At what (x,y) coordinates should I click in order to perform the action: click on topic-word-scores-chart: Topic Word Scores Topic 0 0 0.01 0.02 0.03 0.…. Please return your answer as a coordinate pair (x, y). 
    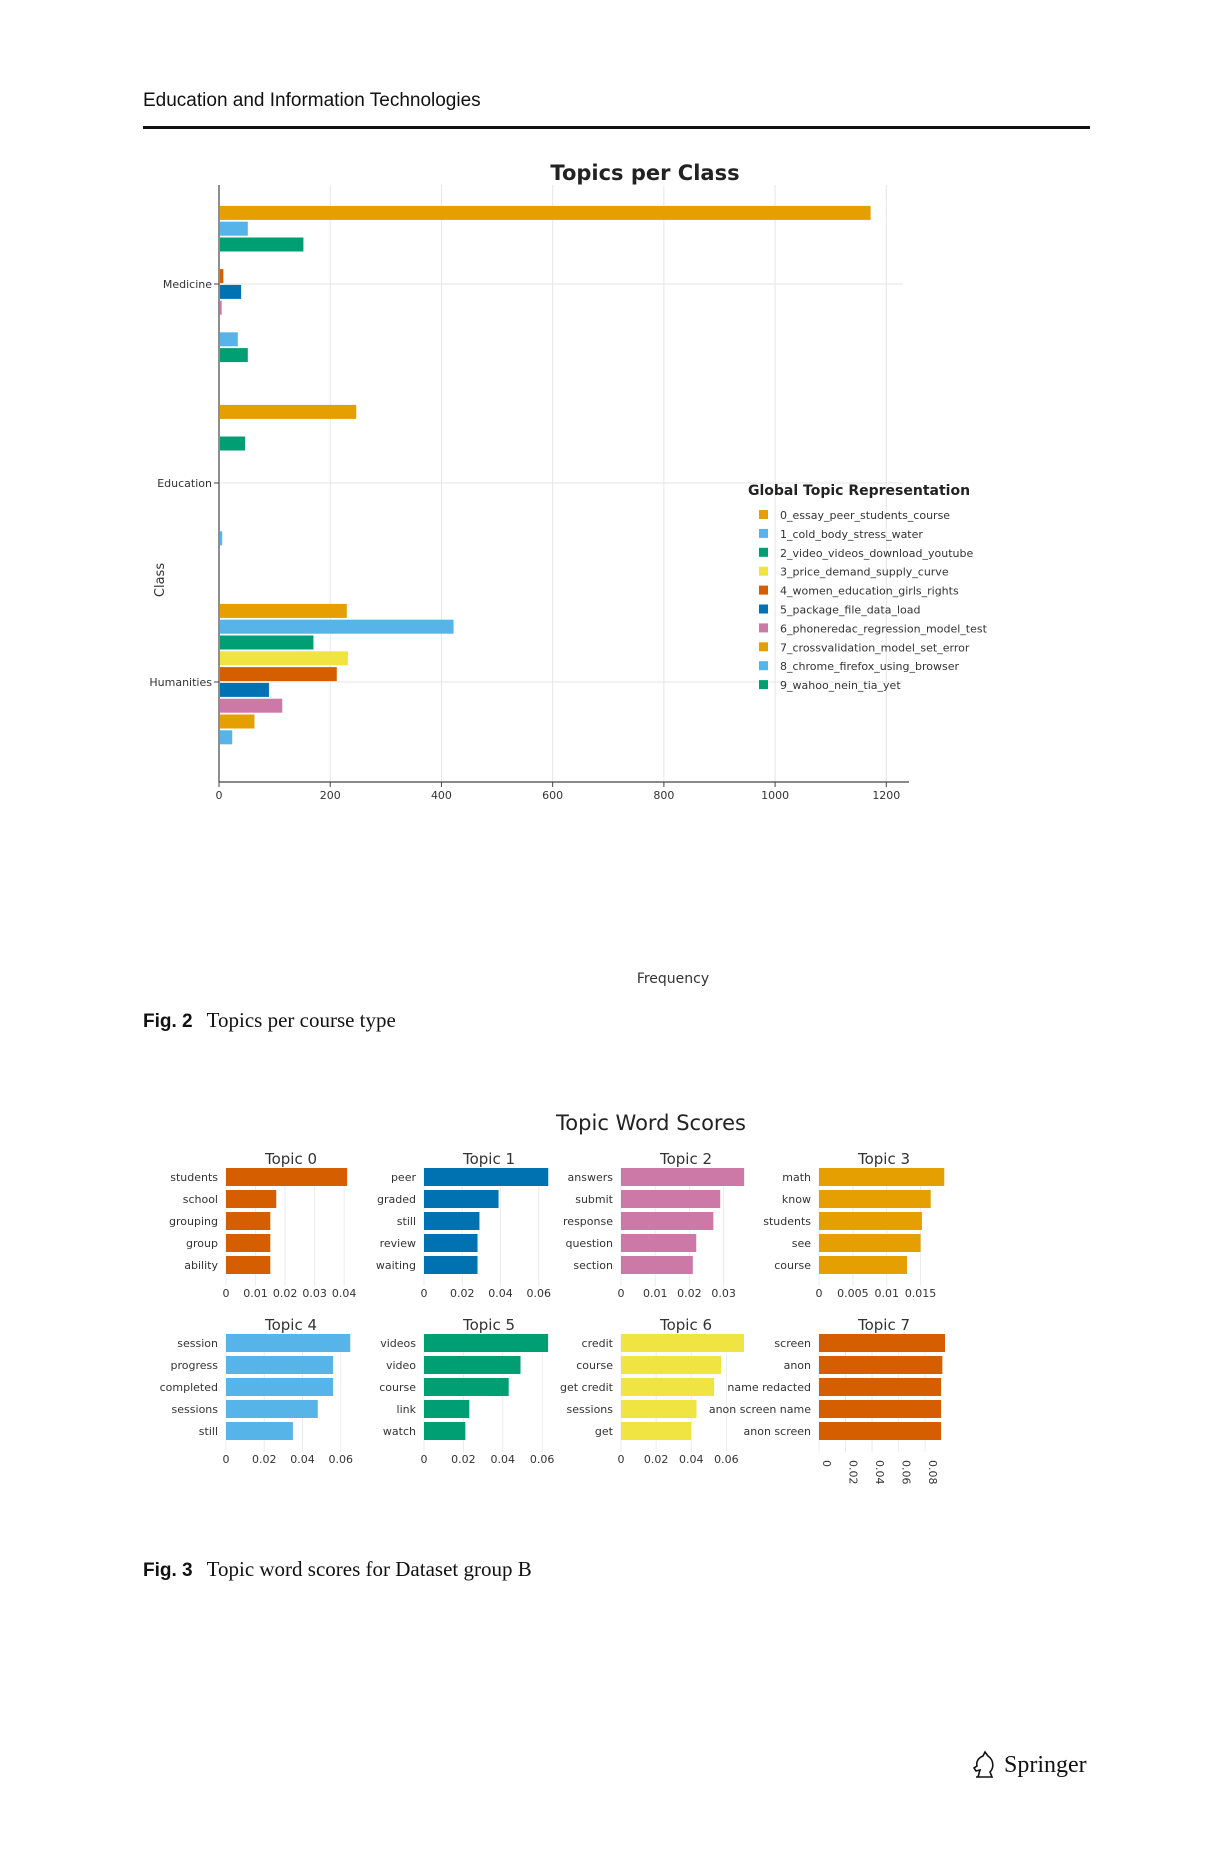
    Looking at the image, I should click on (553, 1298).